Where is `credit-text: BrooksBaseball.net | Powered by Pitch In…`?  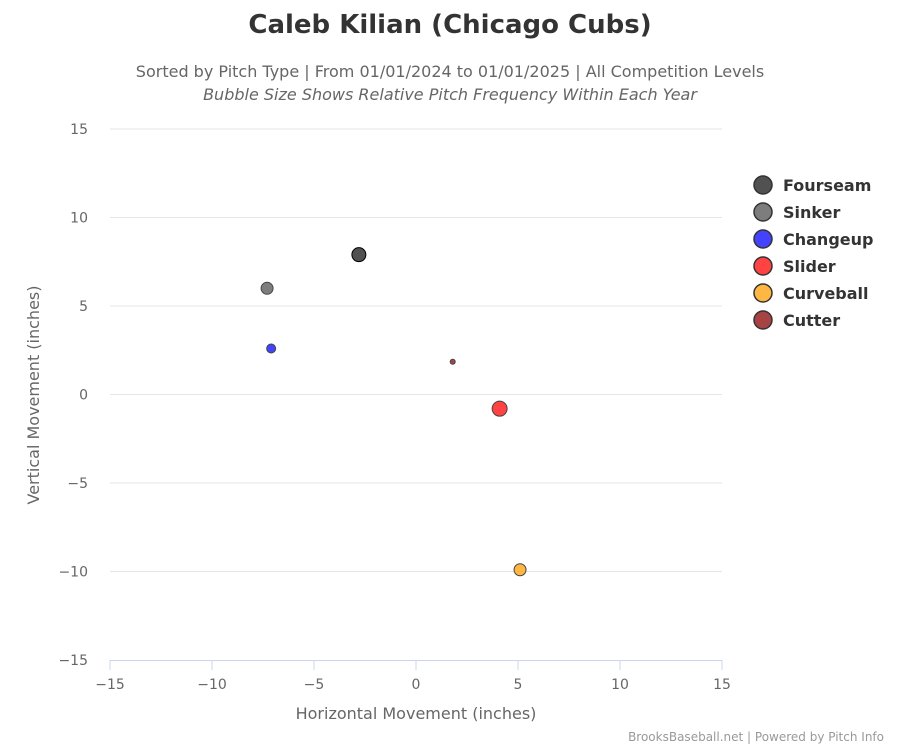
credit-text: BrooksBaseball.net | Powered by Pitch In… is located at coordinates (756, 737).